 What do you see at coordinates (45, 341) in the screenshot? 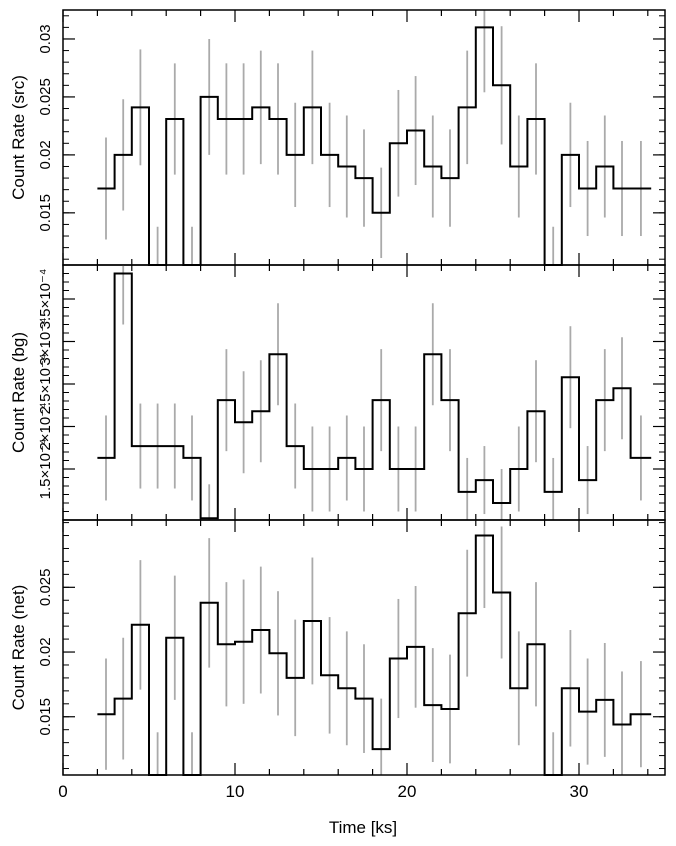
I see `y-tick-label-bg-3: 3×10⁻⁴` at bounding box center [45, 341].